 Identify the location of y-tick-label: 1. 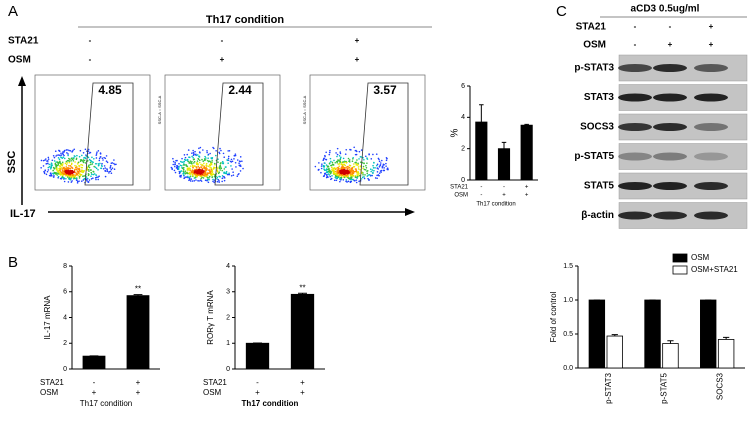
(228, 343).